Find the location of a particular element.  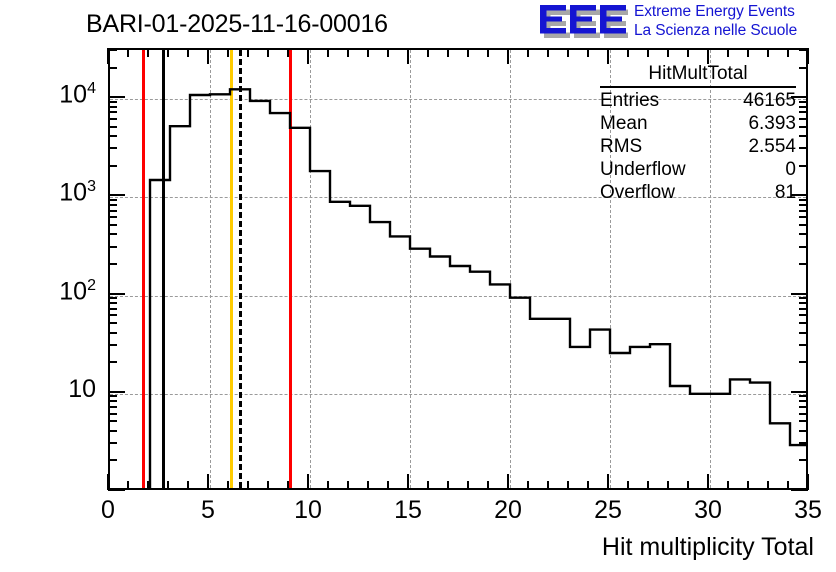

stats-row: Entries 46165 is located at coordinates (698, 100).